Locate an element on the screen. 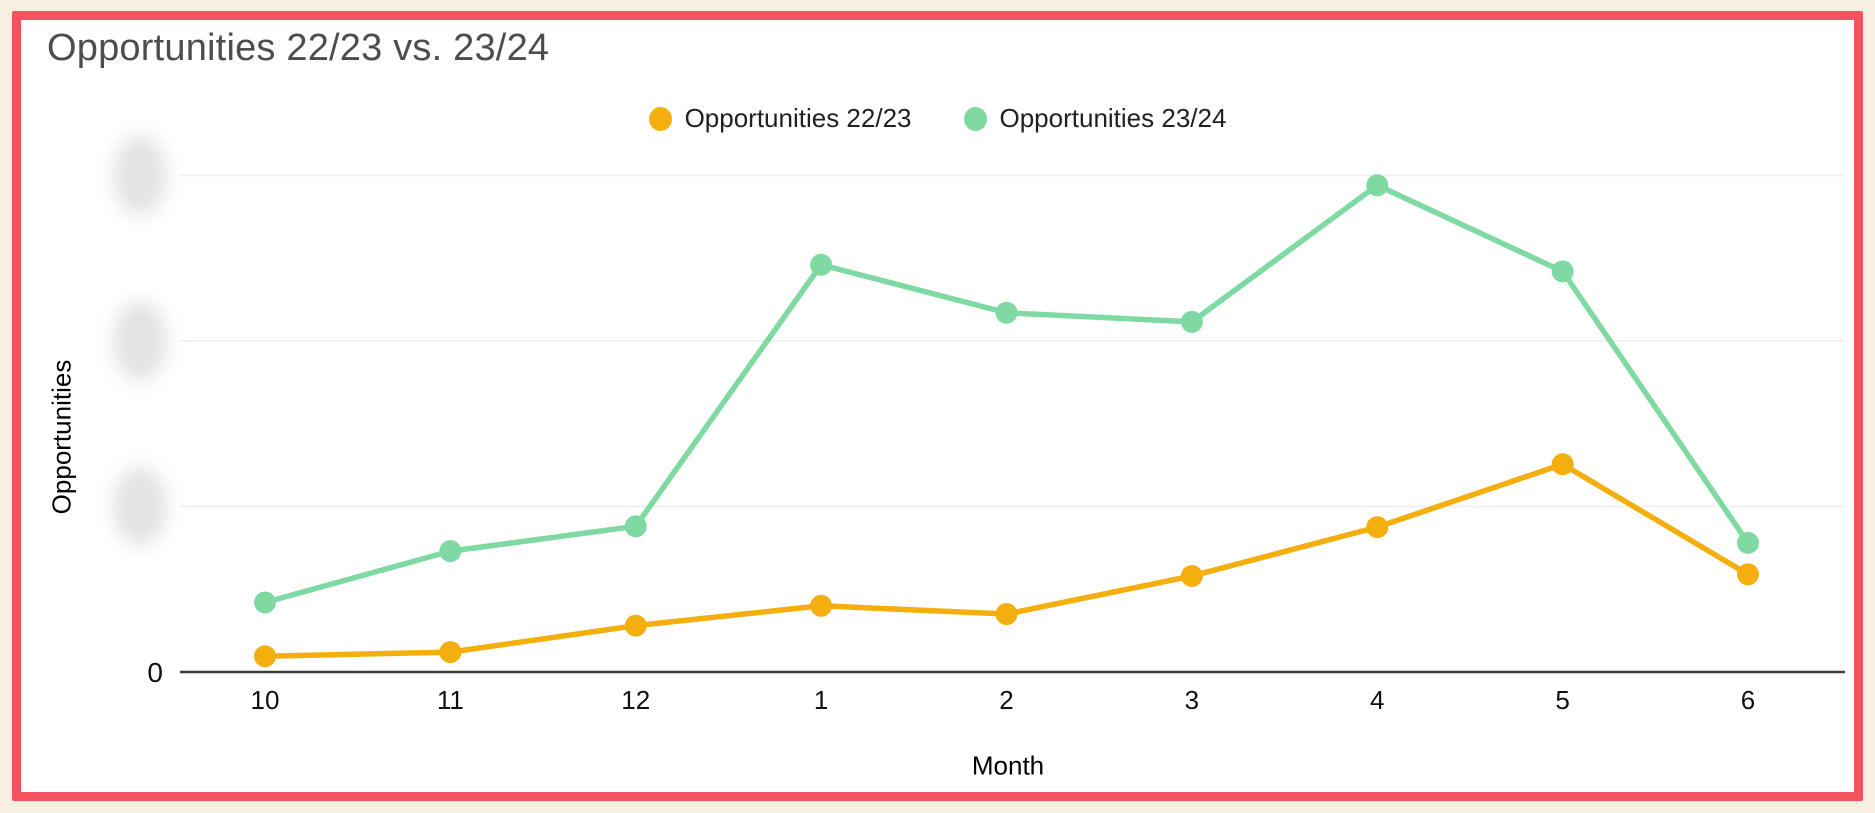 The height and width of the screenshot is (813, 1875). x-axis-title: Month is located at coordinates (1008, 765).